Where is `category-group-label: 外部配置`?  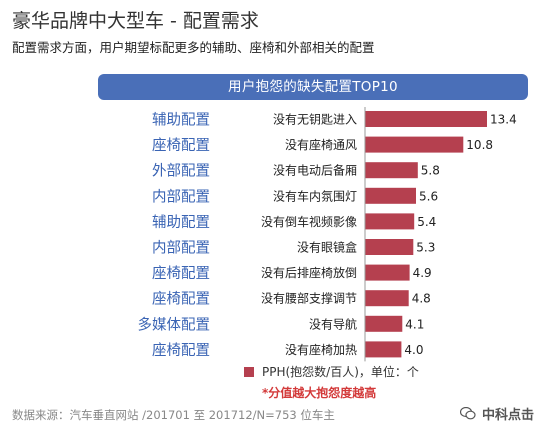 category-group-label: 外部配置 is located at coordinates (181, 171).